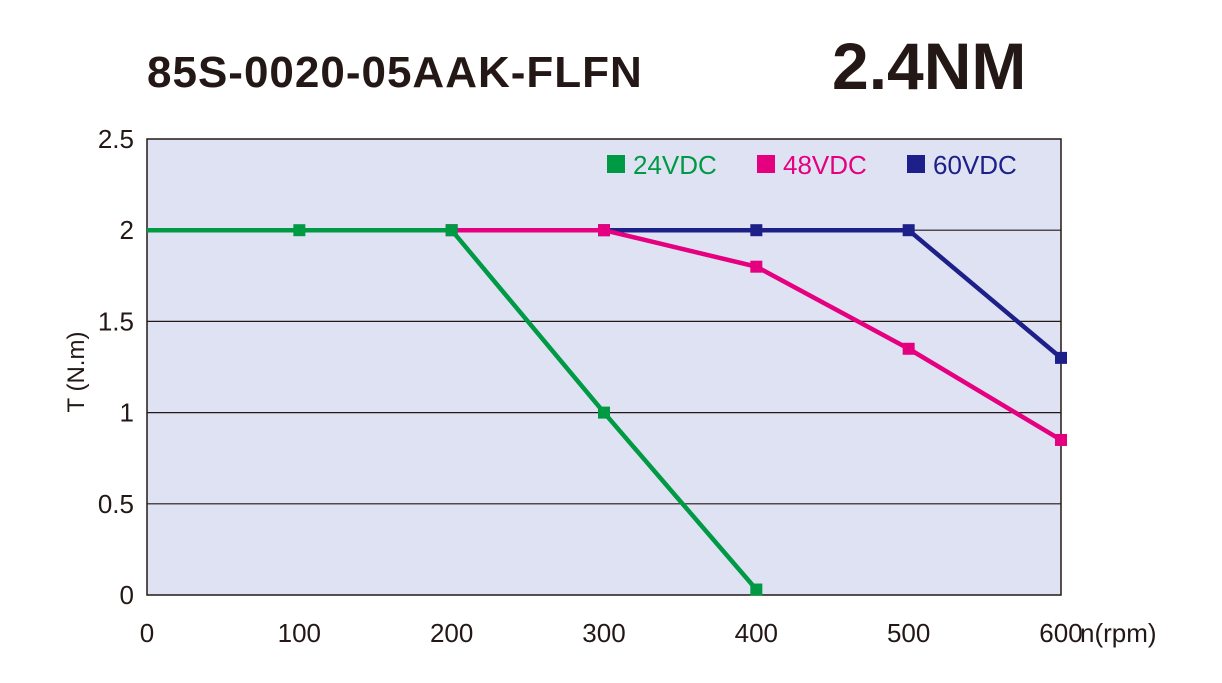 The image size is (1222, 683). Describe the element at coordinates (116, 504) in the screenshot. I see `y-tick-label: 0.5` at that location.